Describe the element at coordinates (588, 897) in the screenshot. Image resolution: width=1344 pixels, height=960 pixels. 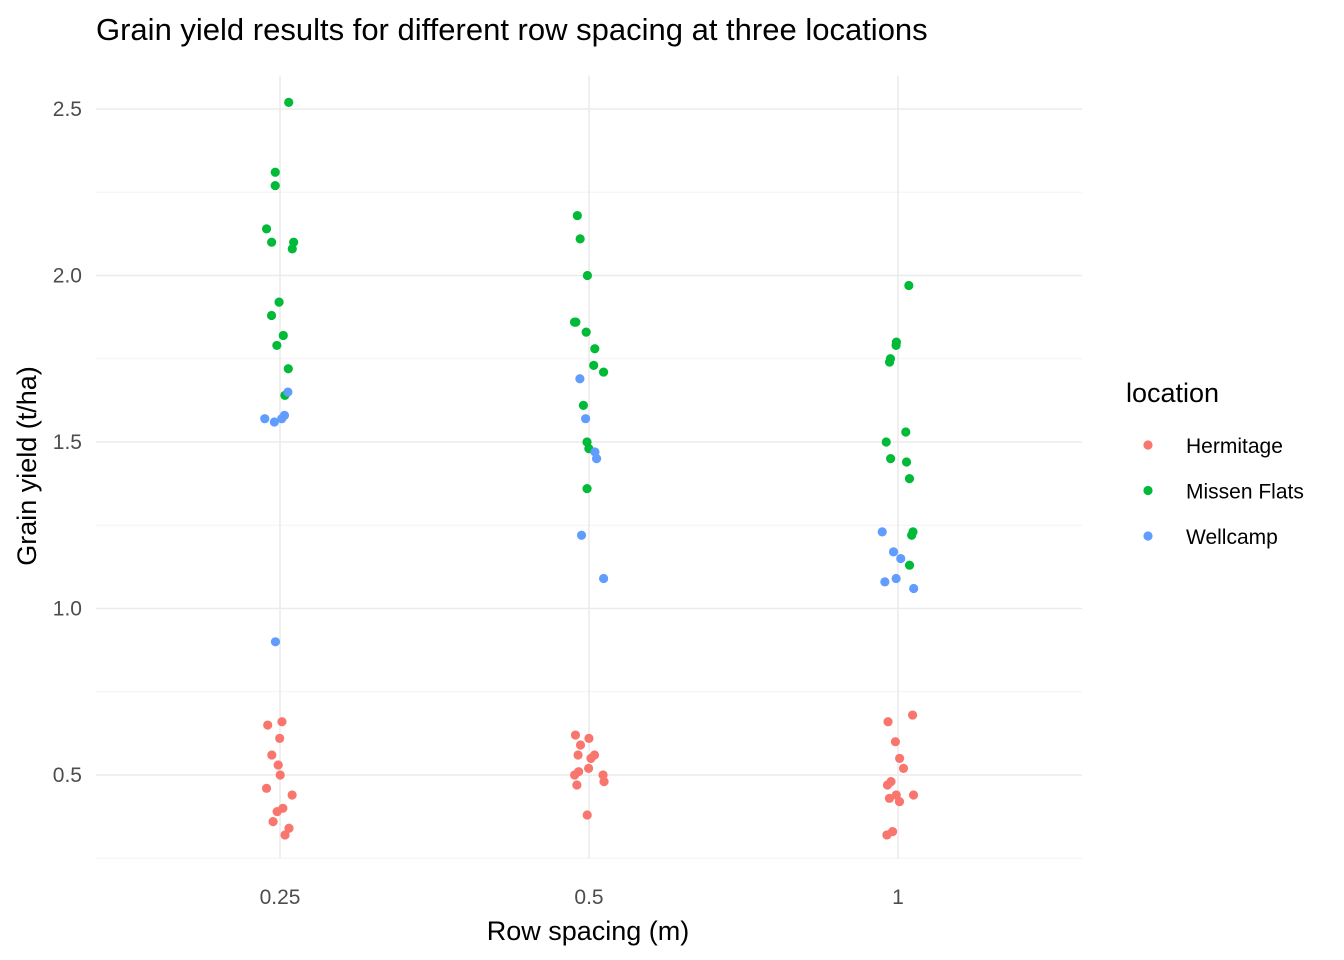
I see `x-tick-label: 0.5` at that location.